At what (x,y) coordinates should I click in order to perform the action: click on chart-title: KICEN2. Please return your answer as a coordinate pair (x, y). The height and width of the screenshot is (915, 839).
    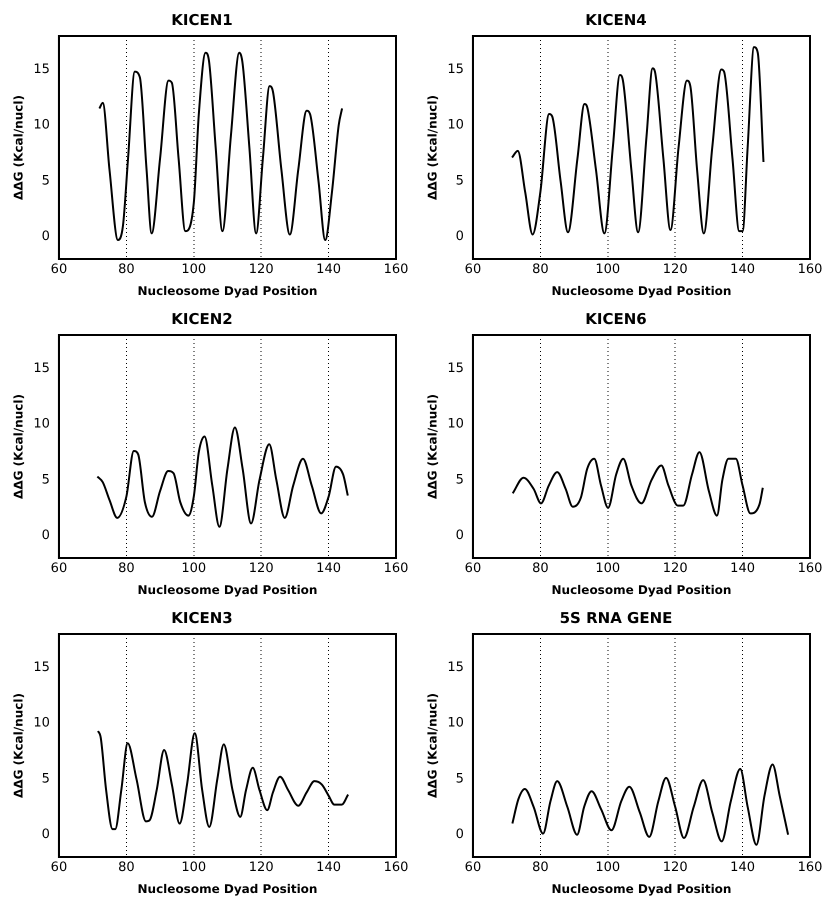
    Looking at the image, I should click on (202, 319).